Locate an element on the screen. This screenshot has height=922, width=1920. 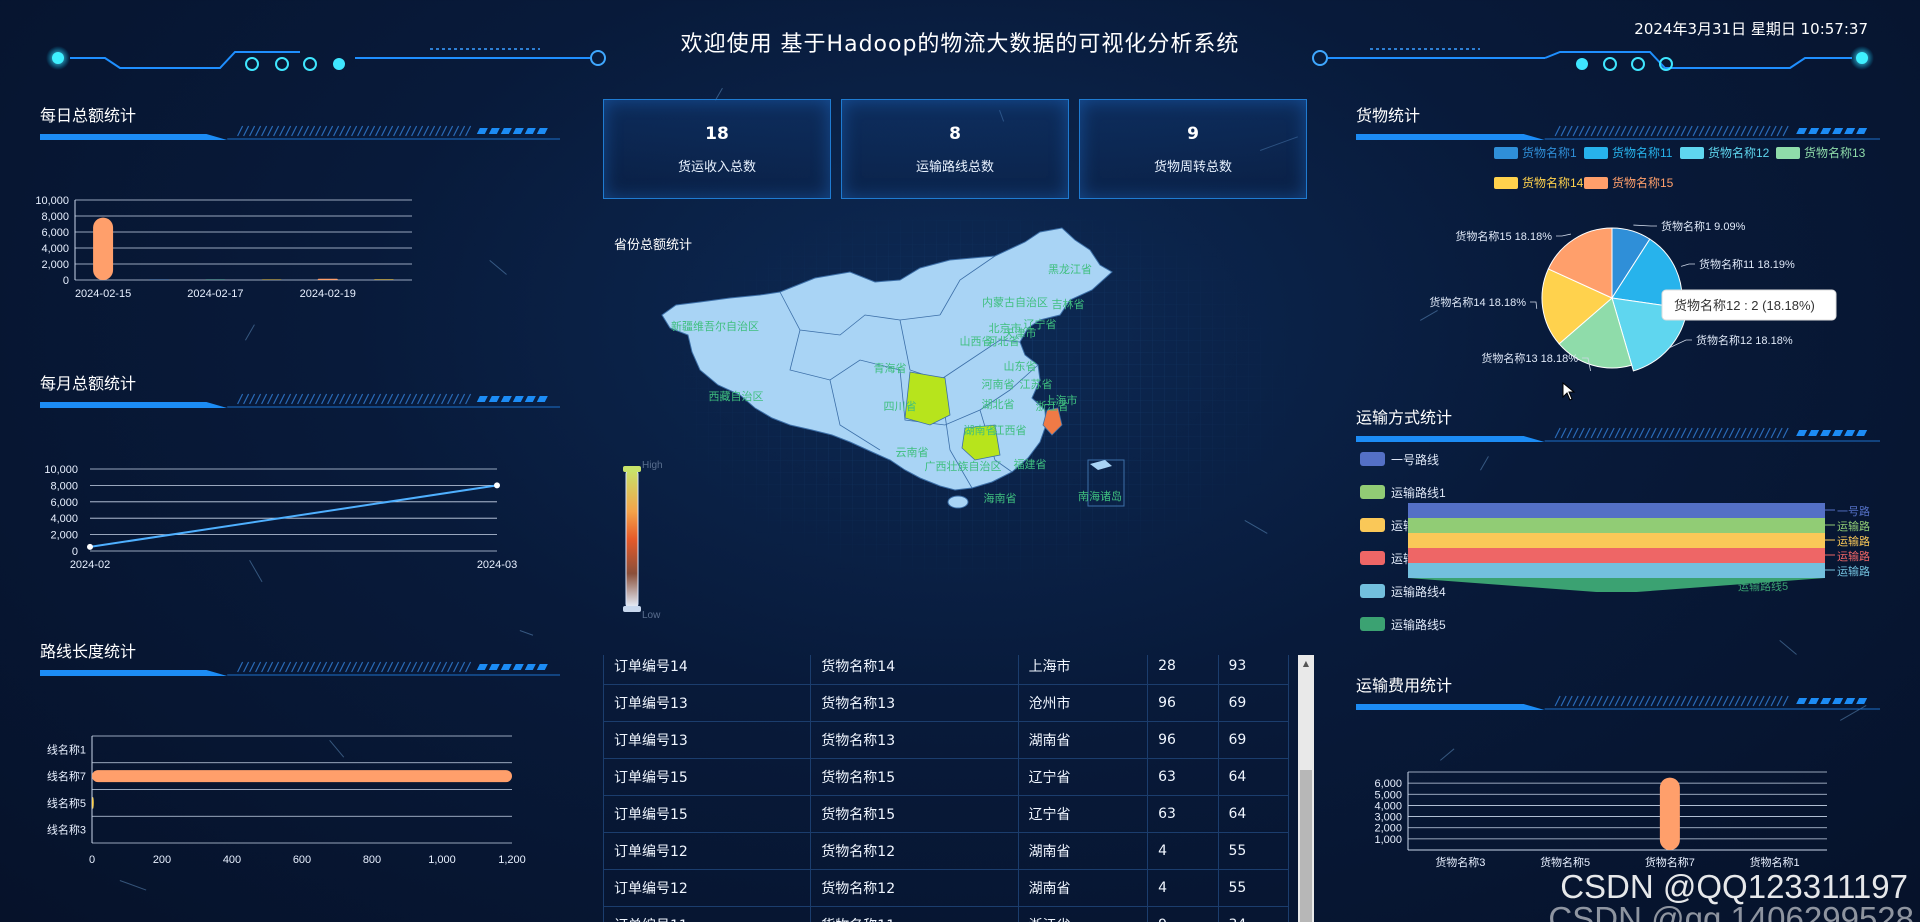
map-province-label: 上海市 is located at coordinates (1061, 400).